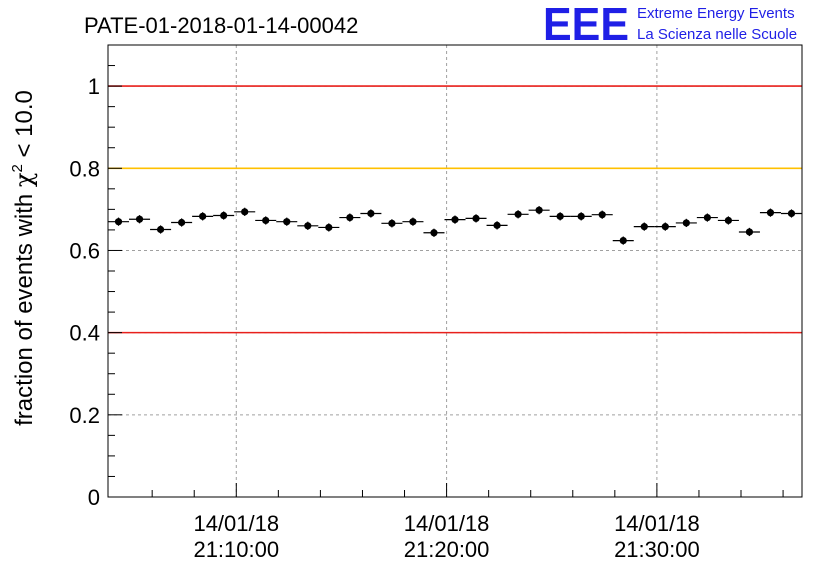  I want to click on y-tick-label: 0.2, so click(84, 415).